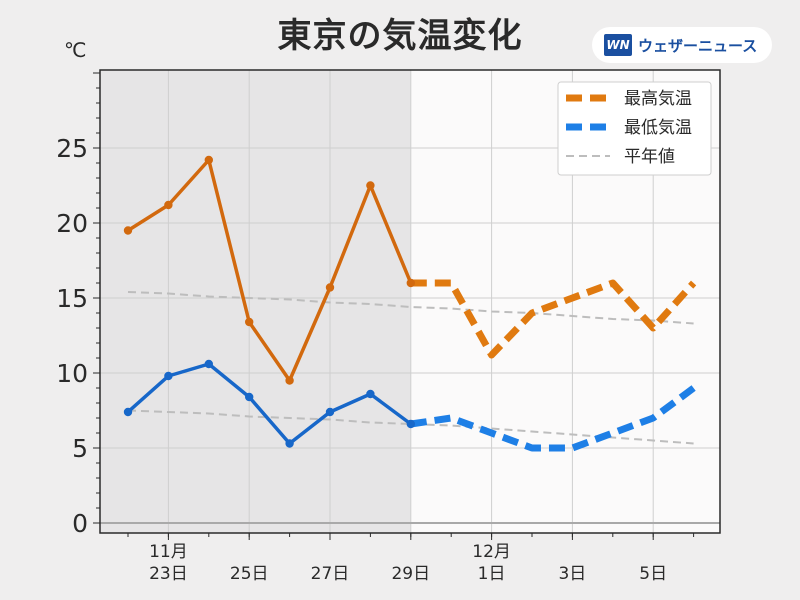  Describe the element at coordinates (330, 574) in the screenshot. I see `x-tick-label: 27日` at that location.